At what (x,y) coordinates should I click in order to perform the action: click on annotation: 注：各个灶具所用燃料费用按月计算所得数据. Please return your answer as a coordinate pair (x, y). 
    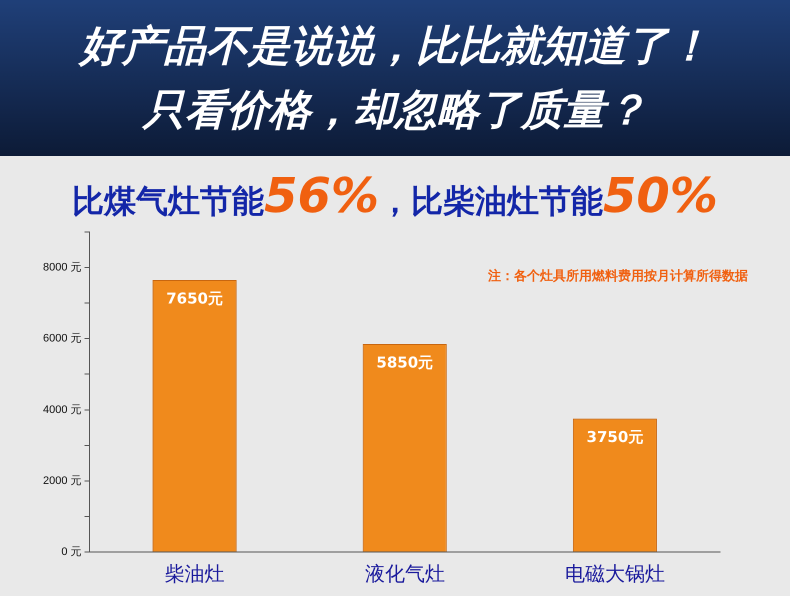
    Looking at the image, I should click on (617, 276).